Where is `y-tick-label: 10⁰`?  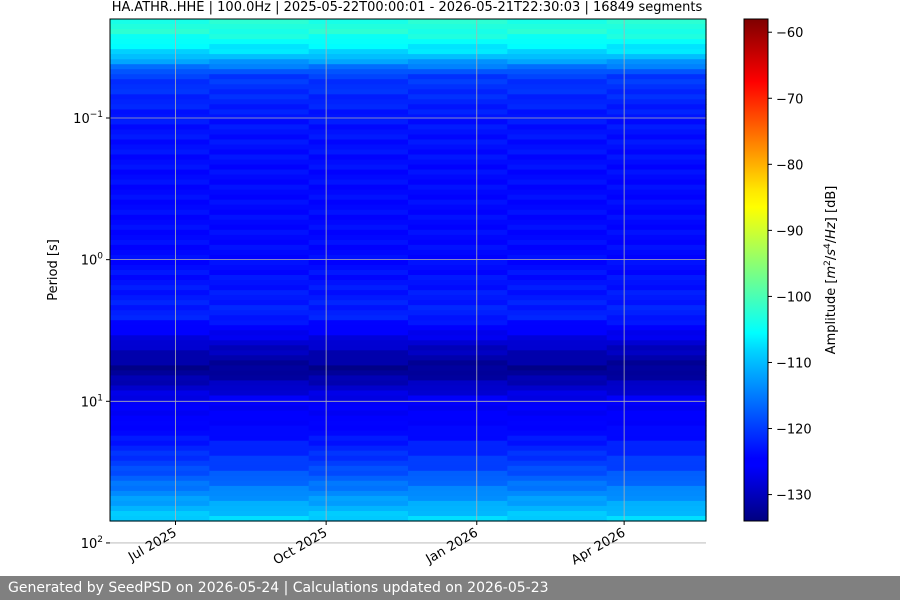 y-tick-label: 10⁰ is located at coordinates (92, 260).